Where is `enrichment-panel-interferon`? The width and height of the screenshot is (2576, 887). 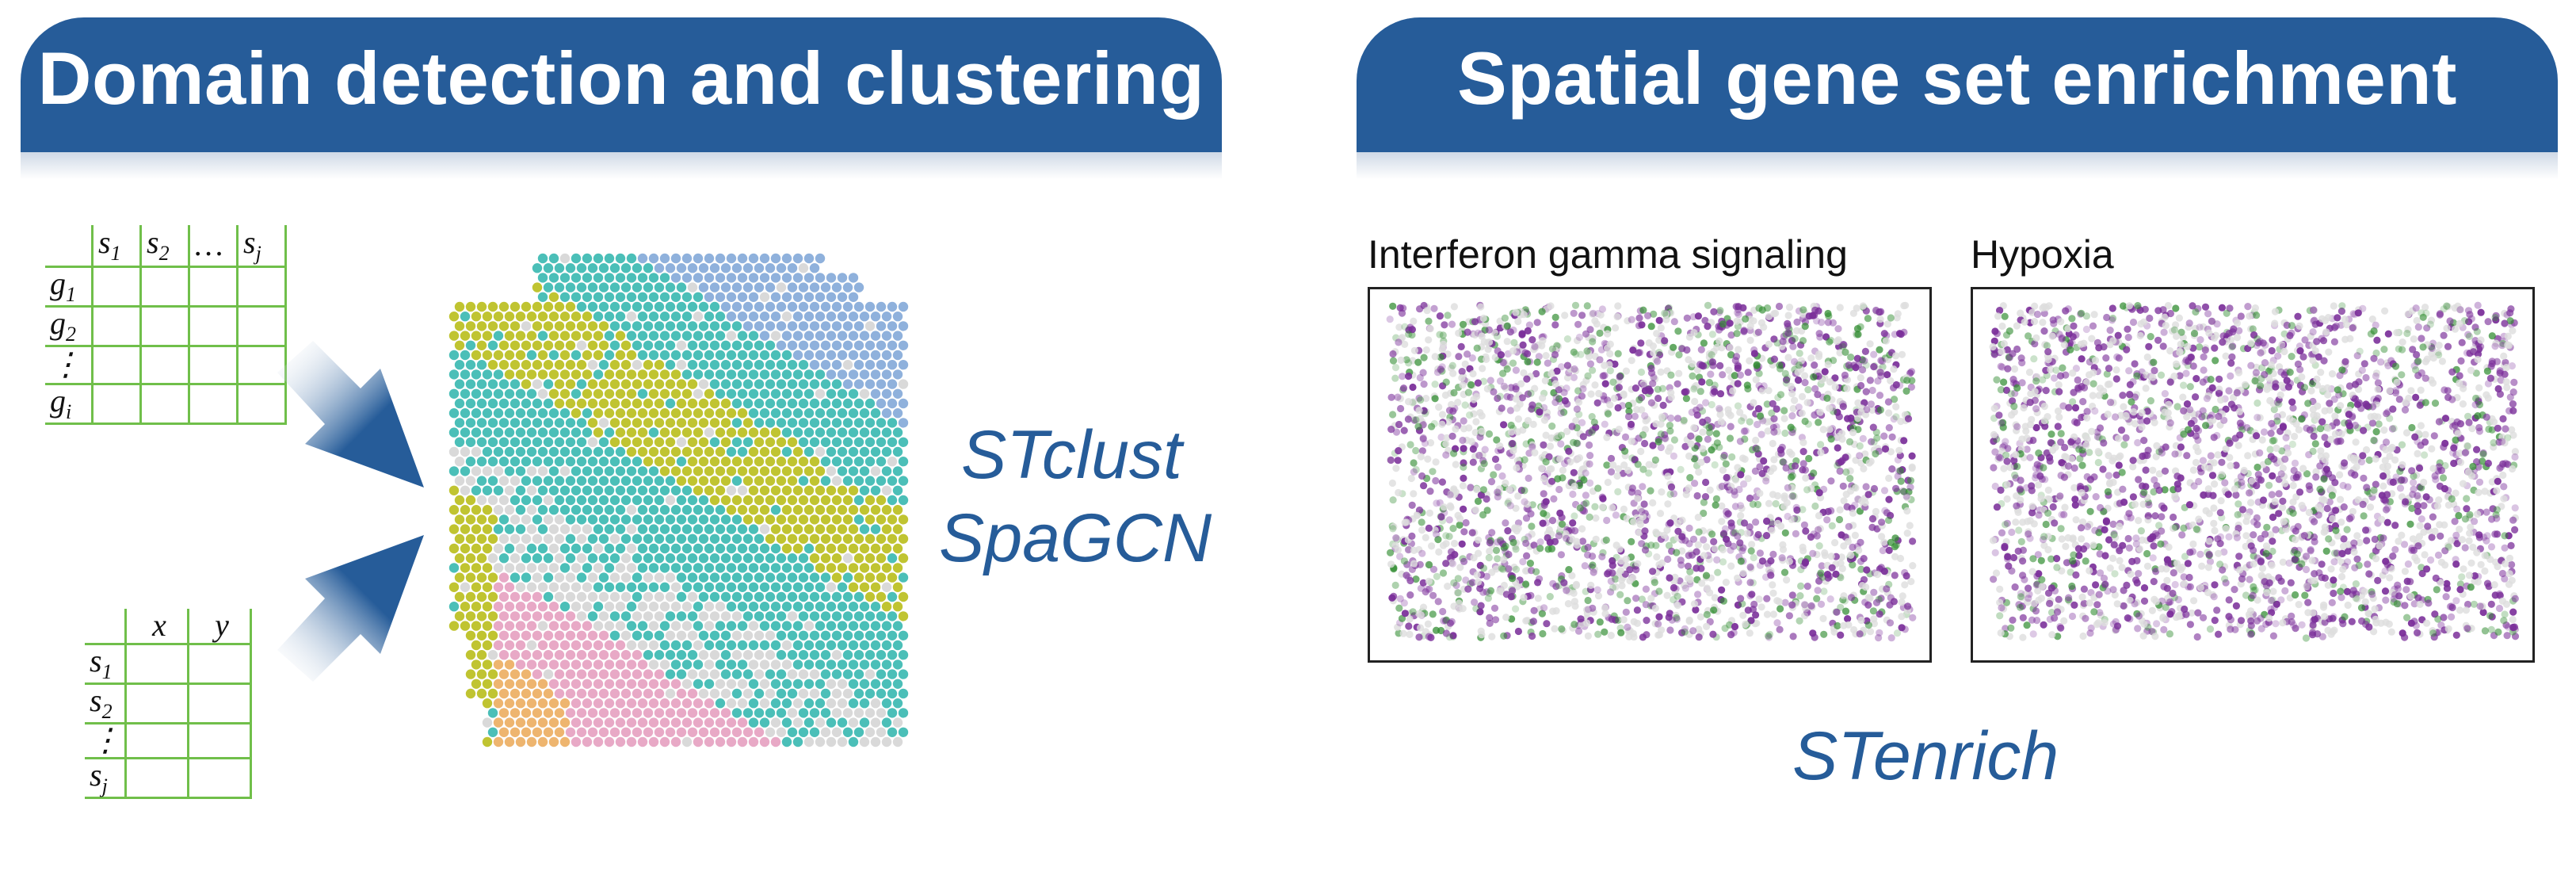 enrichment-panel-interferon is located at coordinates (1650, 475).